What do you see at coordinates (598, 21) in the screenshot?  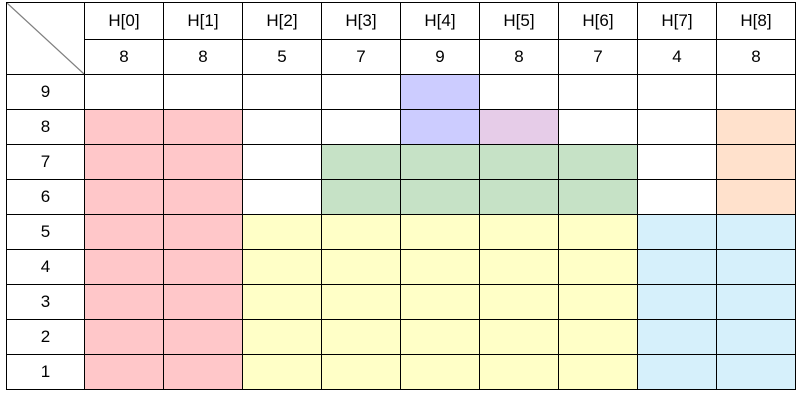 I see `column-header: H[6]` at bounding box center [598, 21].